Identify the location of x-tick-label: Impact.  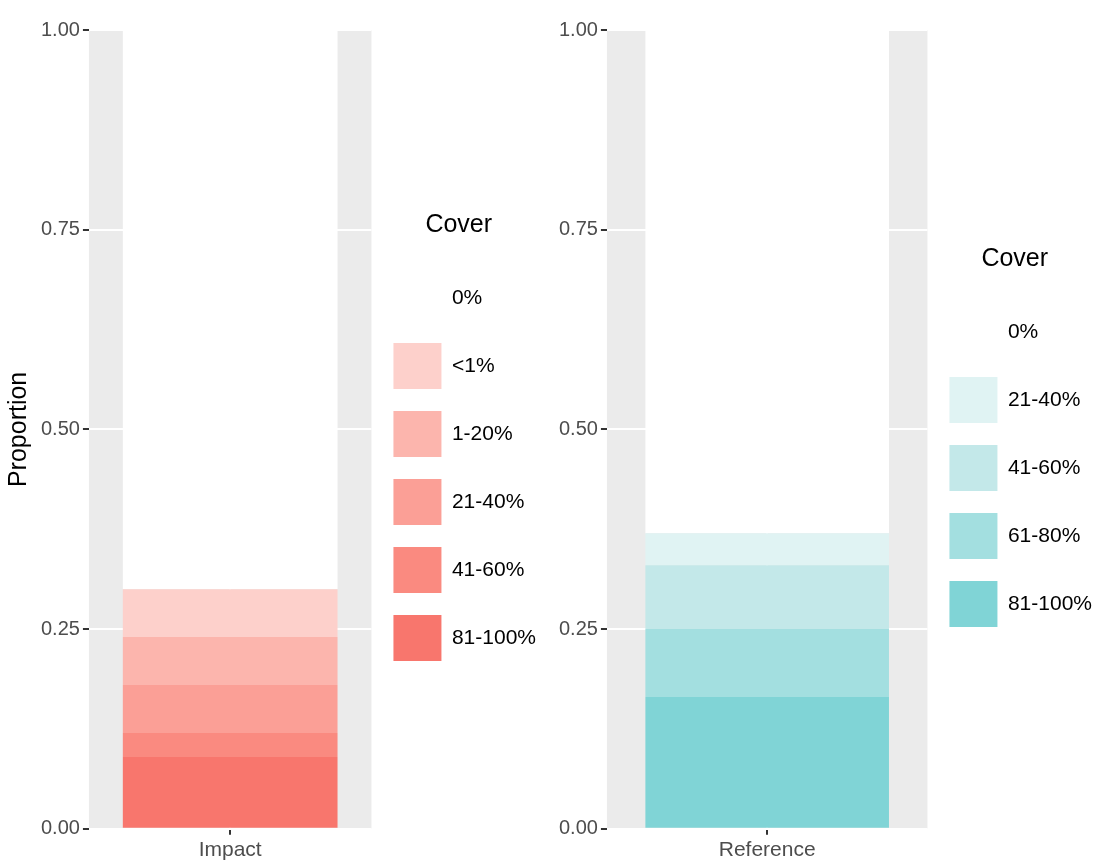
(230, 849).